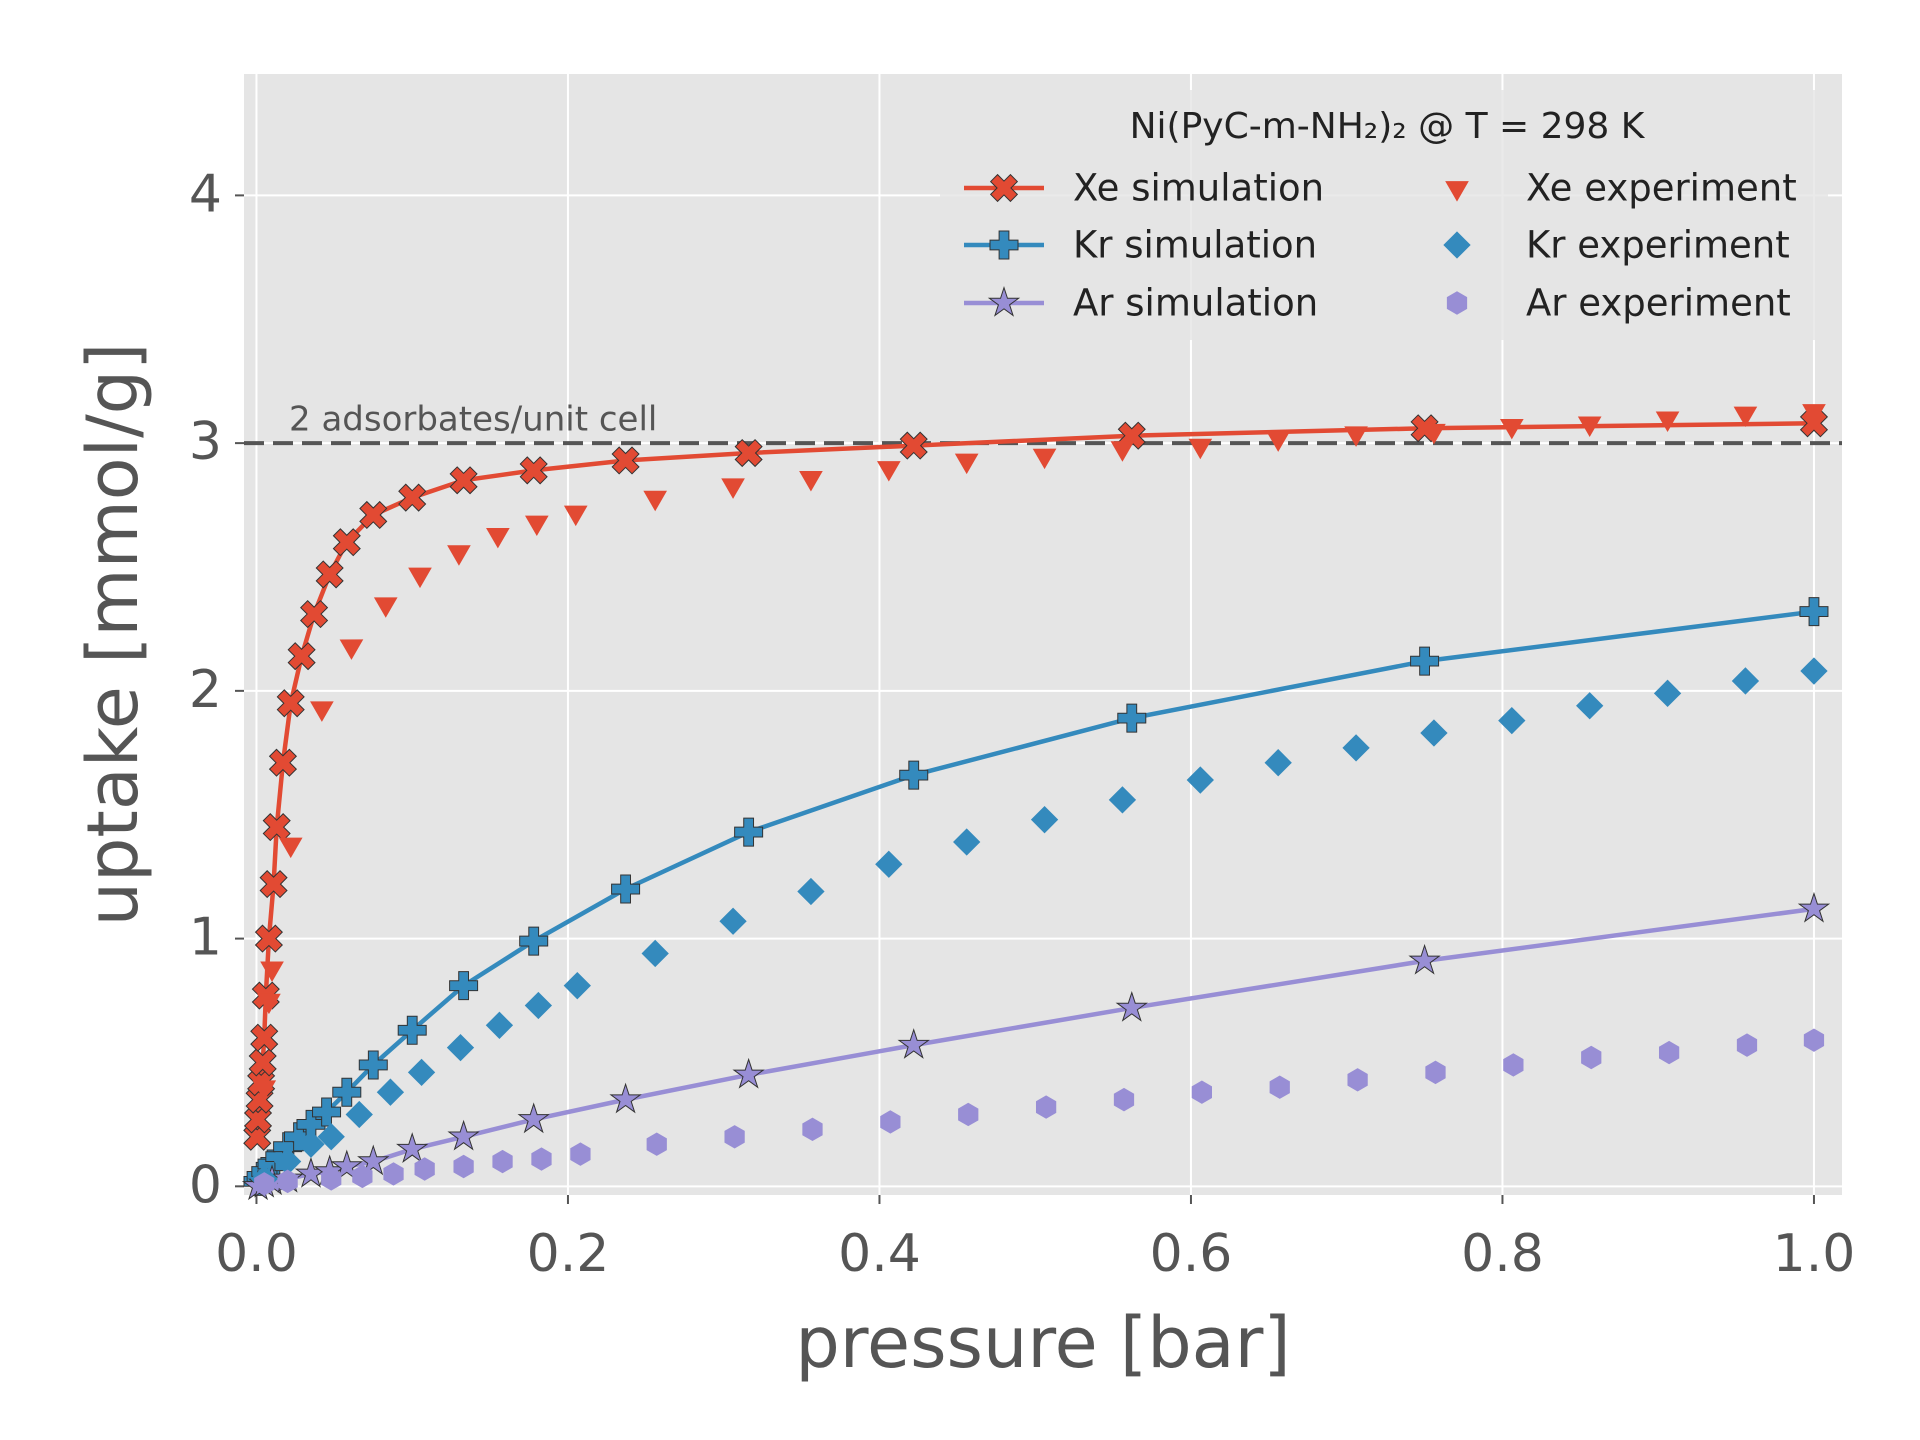 The height and width of the screenshot is (1440, 1920). Describe the element at coordinates (205, 938) in the screenshot. I see `y-tick-label: 1` at that location.